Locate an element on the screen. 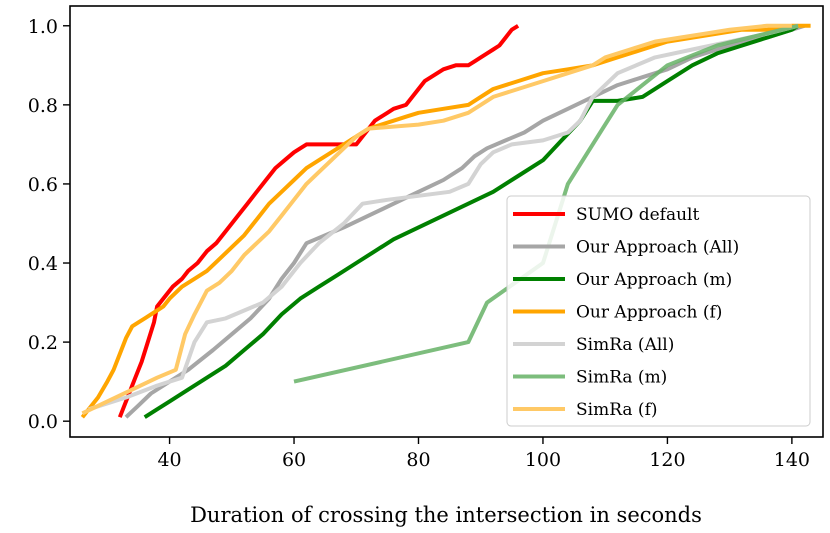 The width and height of the screenshot is (830, 533). y-tick-label: 0.8 is located at coordinates (43, 106).